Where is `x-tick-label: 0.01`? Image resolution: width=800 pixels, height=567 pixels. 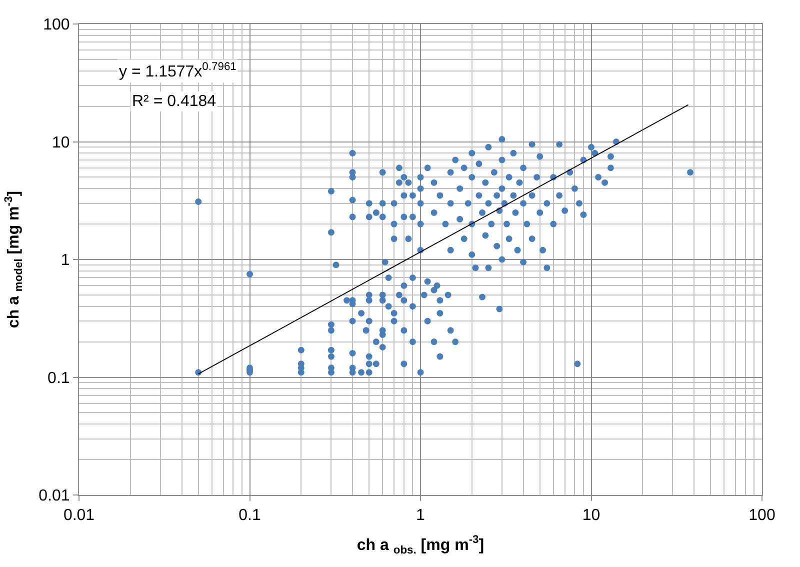
x-tick-label: 0.01 is located at coordinates (79, 515).